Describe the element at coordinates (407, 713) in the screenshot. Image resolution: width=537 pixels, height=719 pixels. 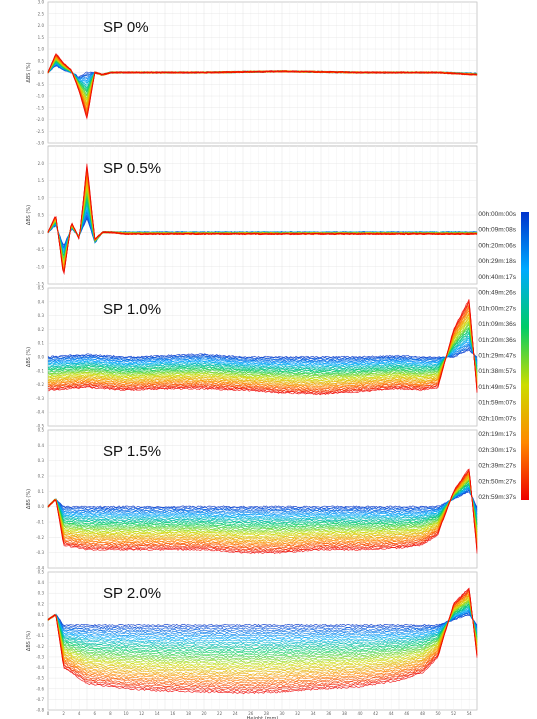
I see `x-tick-label: 46` at that location.